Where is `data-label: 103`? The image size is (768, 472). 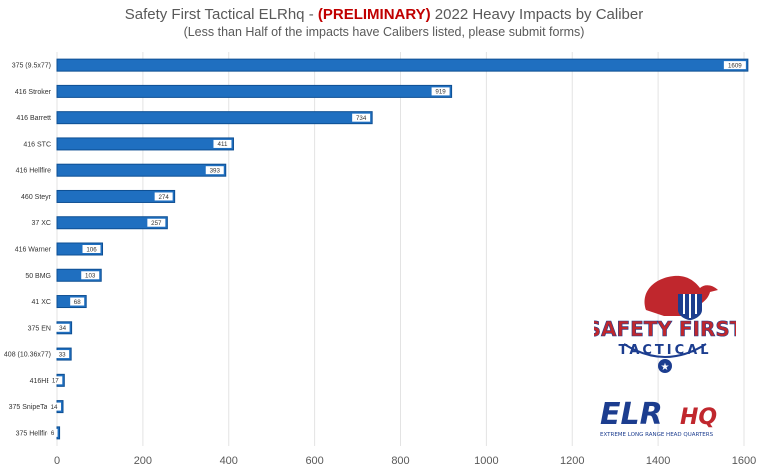 data-label: 103 is located at coordinates (90, 276).